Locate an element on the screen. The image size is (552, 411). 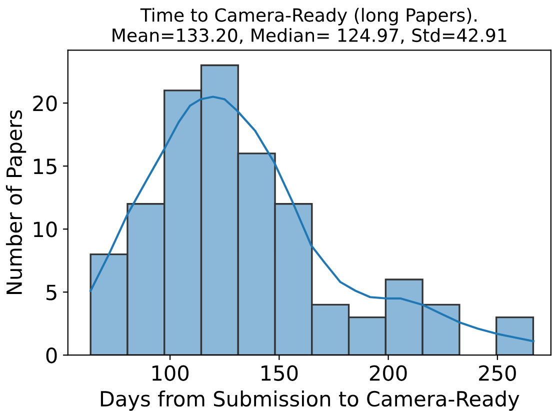
y-tick-label: 20 is located at coordinates (45, 104).